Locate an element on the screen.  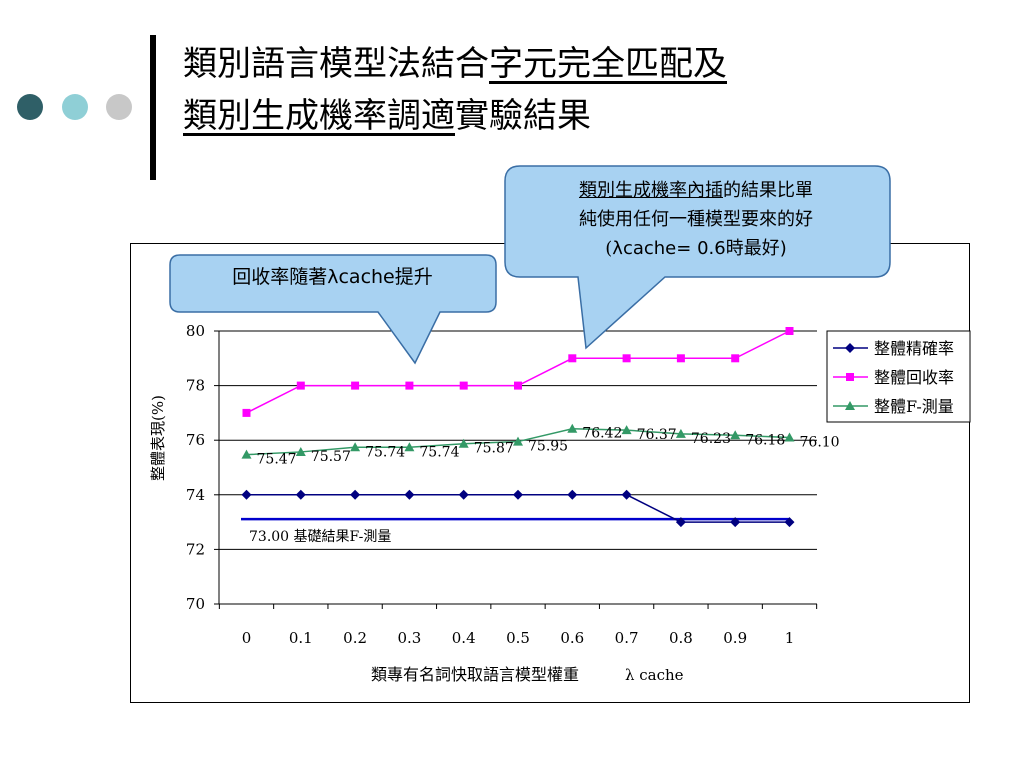
callout-interpolation-underlined: 類別生成機率內插 is located at coordinates (651, 190).